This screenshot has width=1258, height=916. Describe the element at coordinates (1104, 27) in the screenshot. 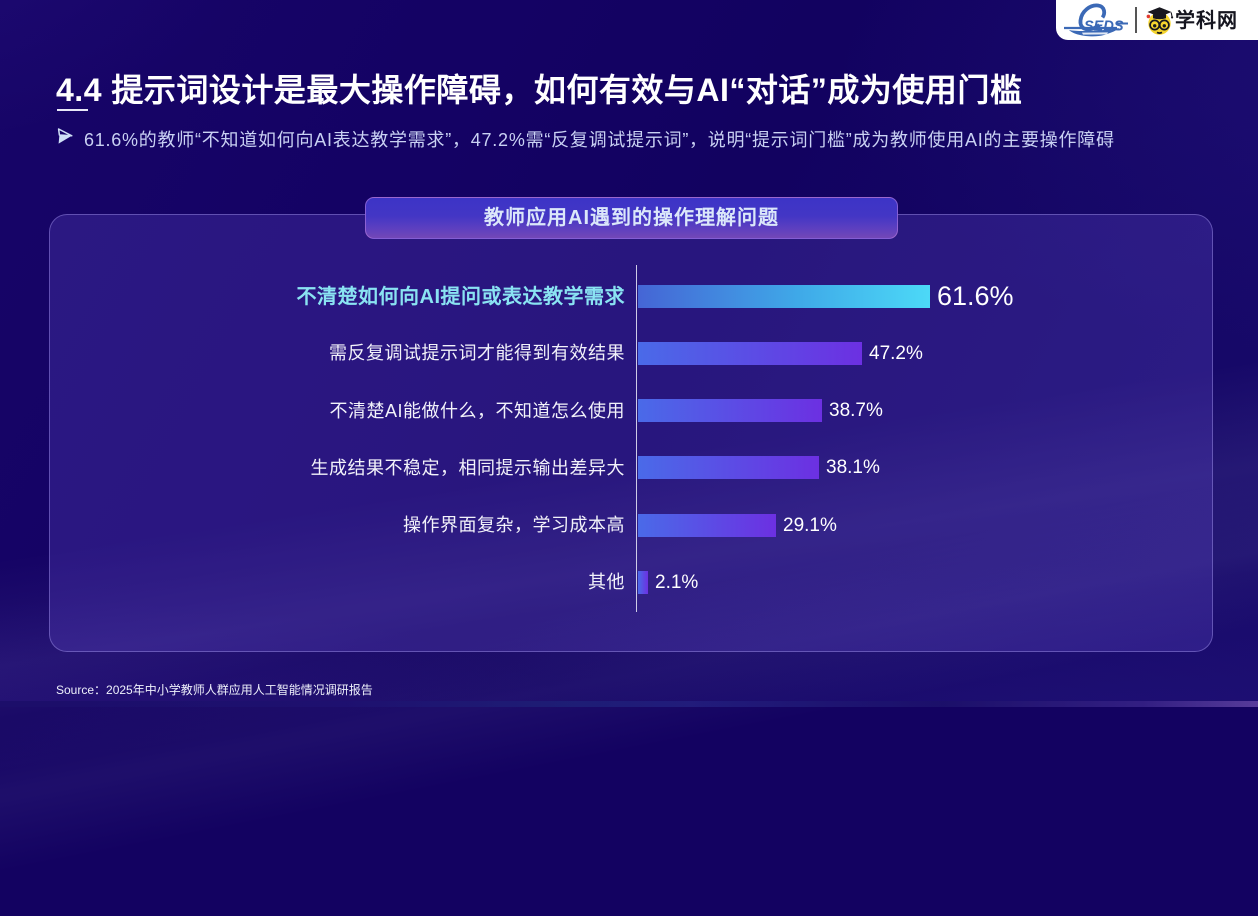

I see `svg-text: SEDS` at that location.